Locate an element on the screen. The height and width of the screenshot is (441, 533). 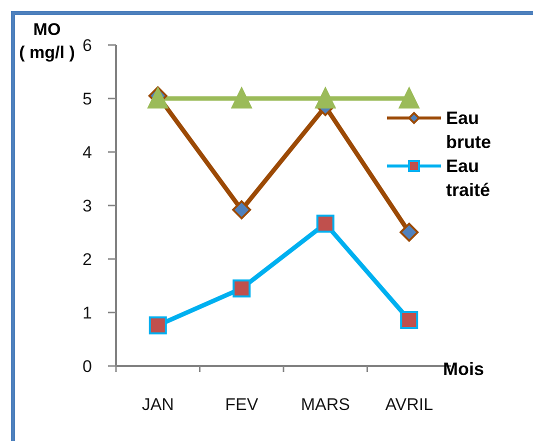
y-tick-label: 0 is located at coordinates (87, 366).